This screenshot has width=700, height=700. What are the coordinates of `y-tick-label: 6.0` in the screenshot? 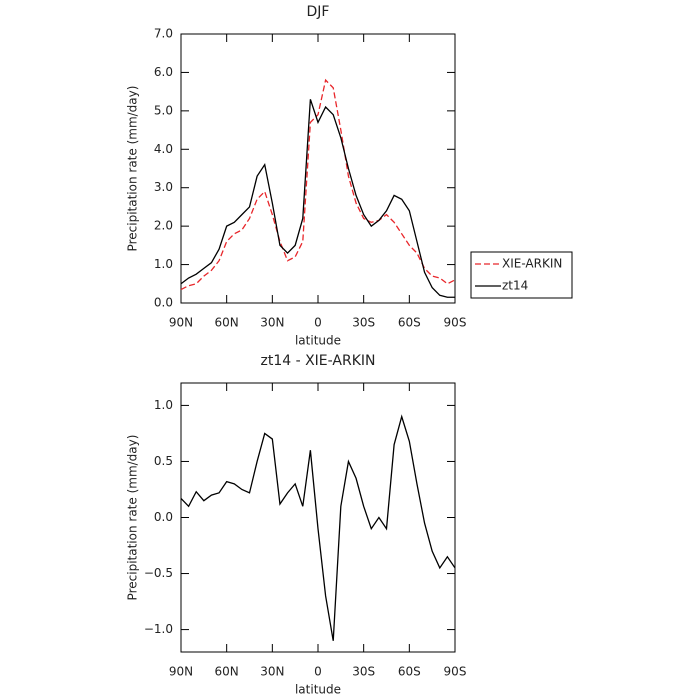 It's located at (163, 72).